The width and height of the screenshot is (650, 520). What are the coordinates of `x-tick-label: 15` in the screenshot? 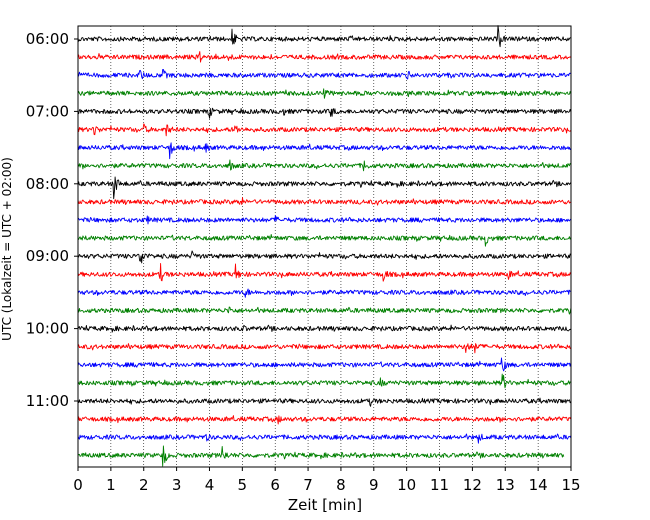 It's located at (570, 485).